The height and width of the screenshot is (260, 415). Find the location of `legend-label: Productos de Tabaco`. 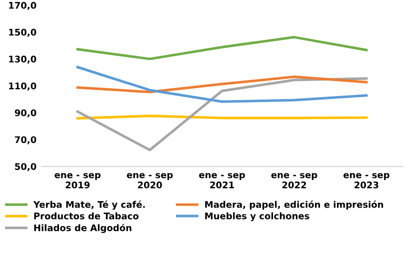

legend-label: Productos de Tabaco is located at coordinates (86, 216).